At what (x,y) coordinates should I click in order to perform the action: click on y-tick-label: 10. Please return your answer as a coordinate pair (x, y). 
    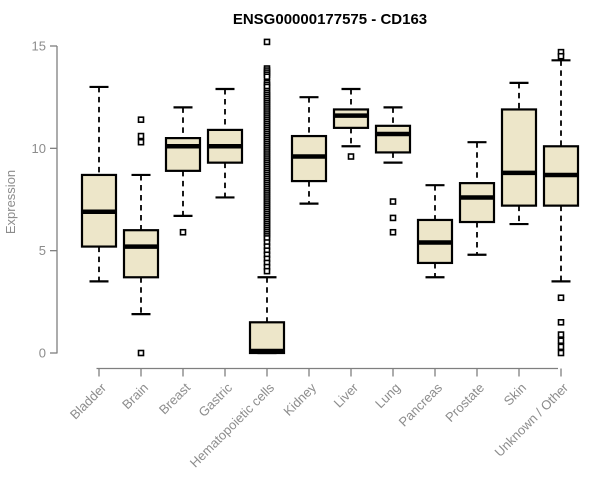
    Looking at the image, I should click on (39, 148).